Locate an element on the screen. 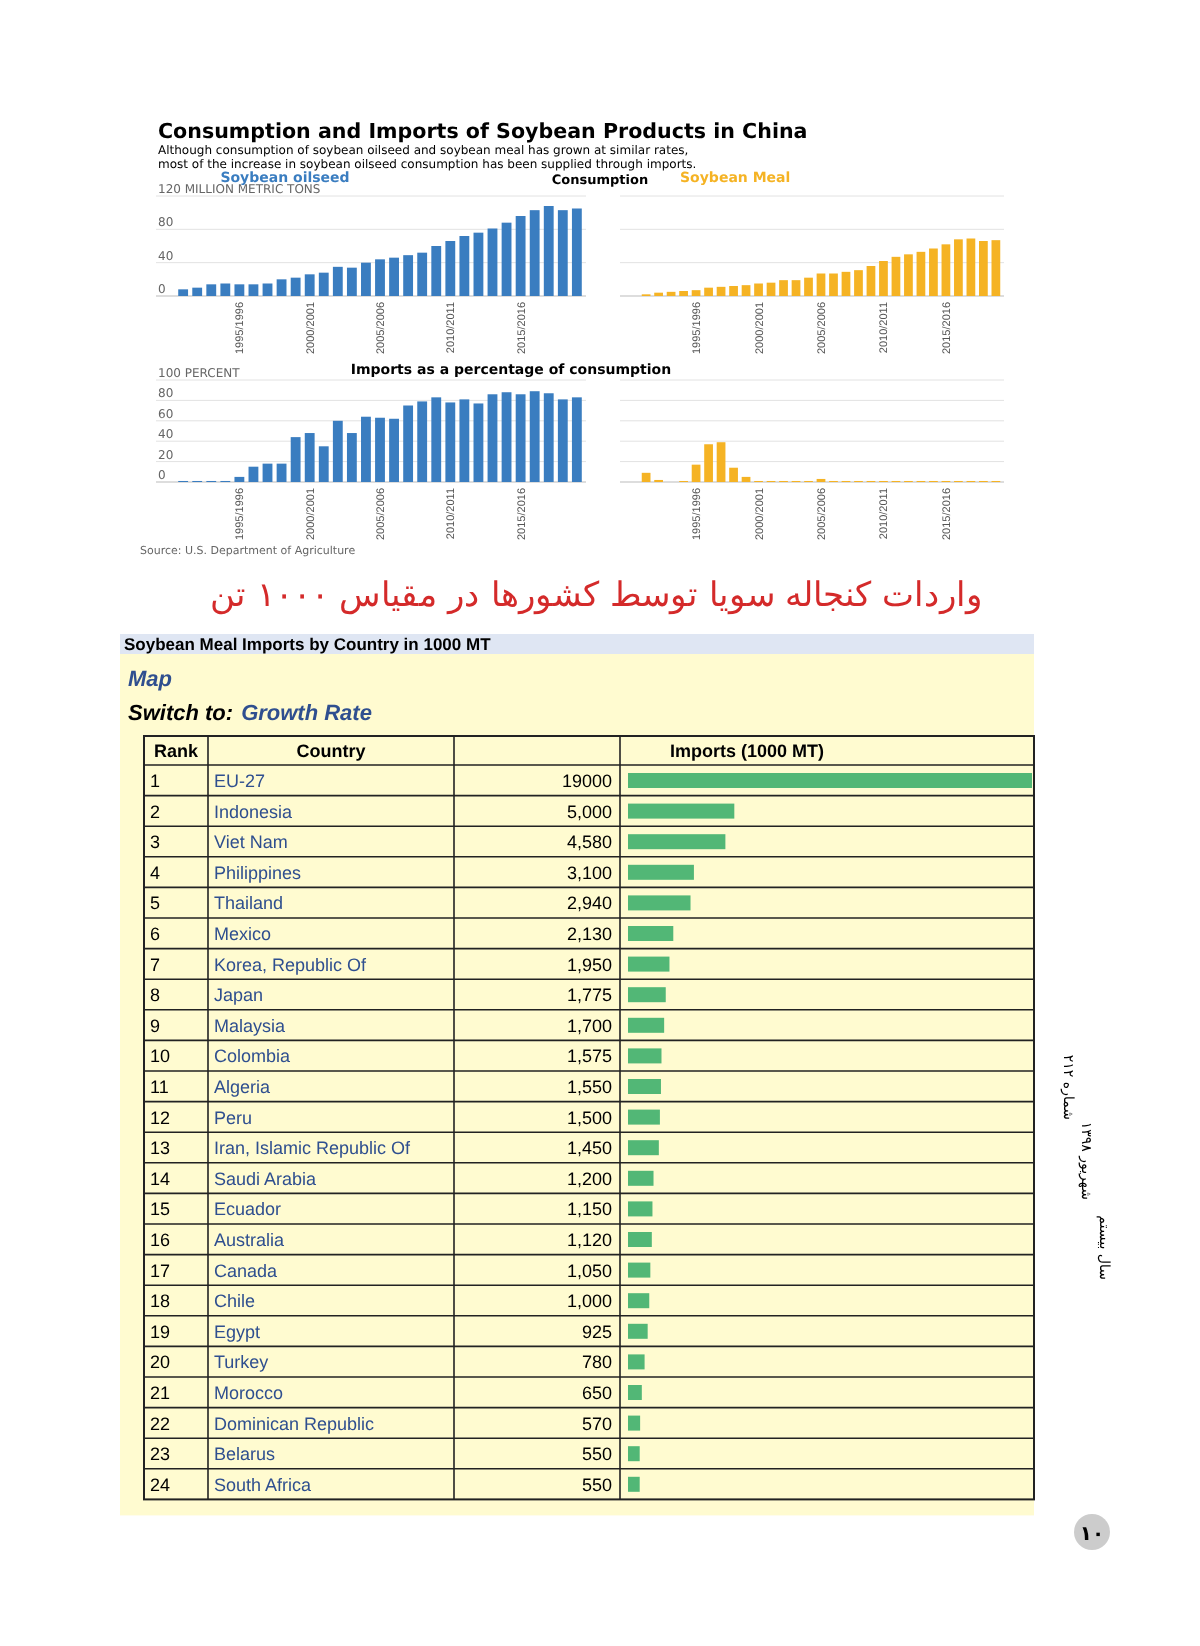 This screenshot has width=1200, height=1646. chart-title: Consumption and Imports of Soybean Products in China is located at coordinates (483, 132).